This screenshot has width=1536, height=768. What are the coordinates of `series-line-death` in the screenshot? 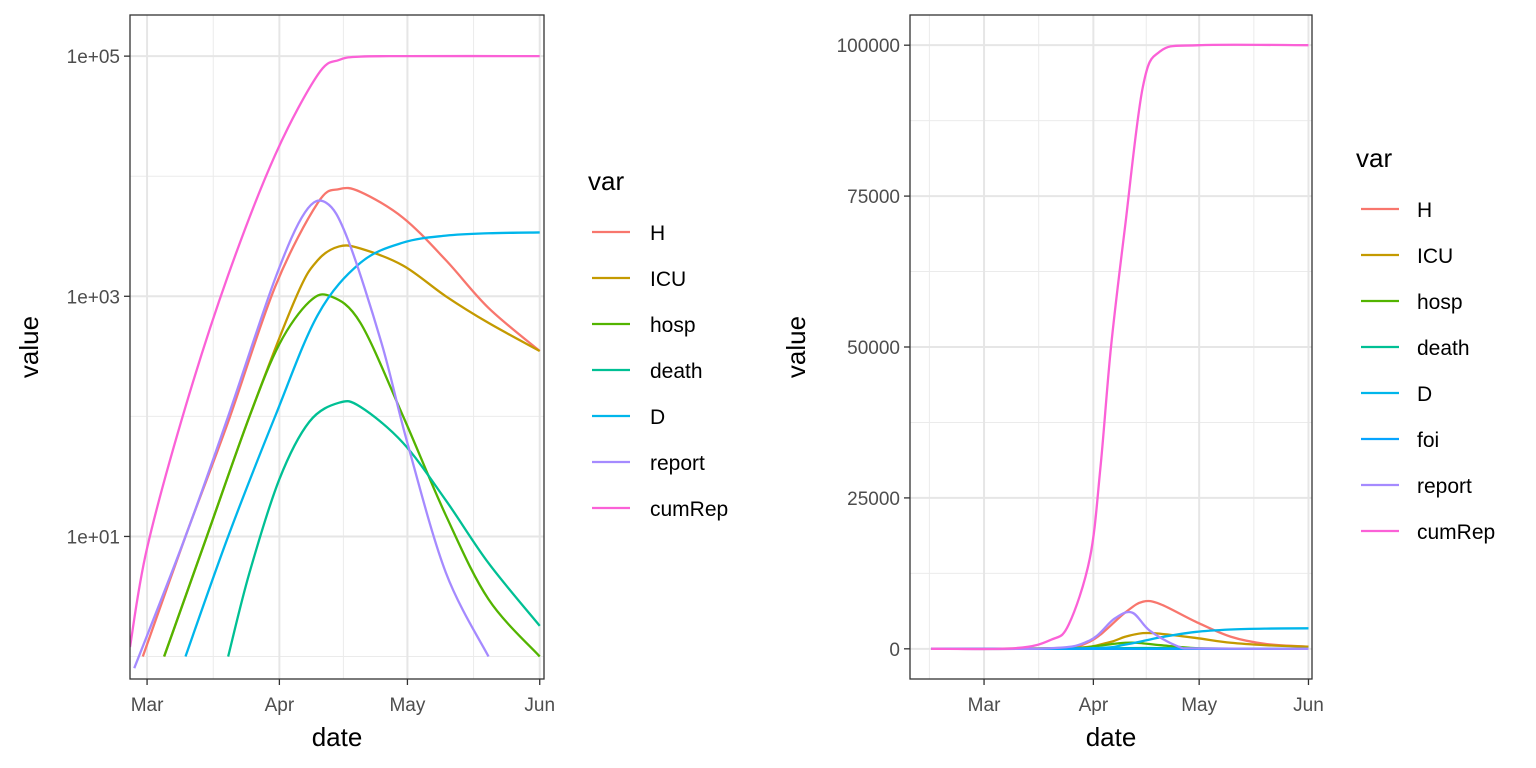 It's located at (384, 528).